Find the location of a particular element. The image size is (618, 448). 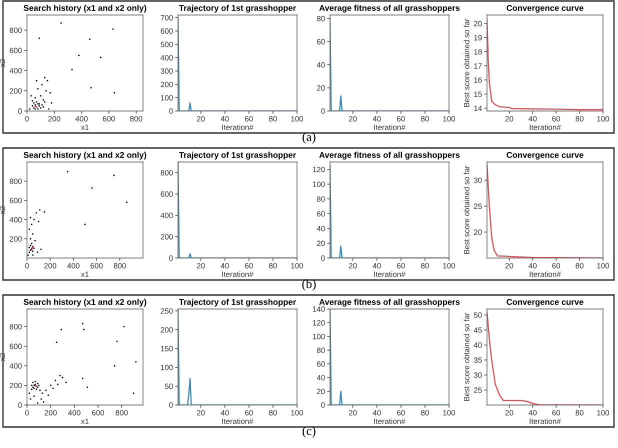

text: (b) is located at coordinates (309, 285).